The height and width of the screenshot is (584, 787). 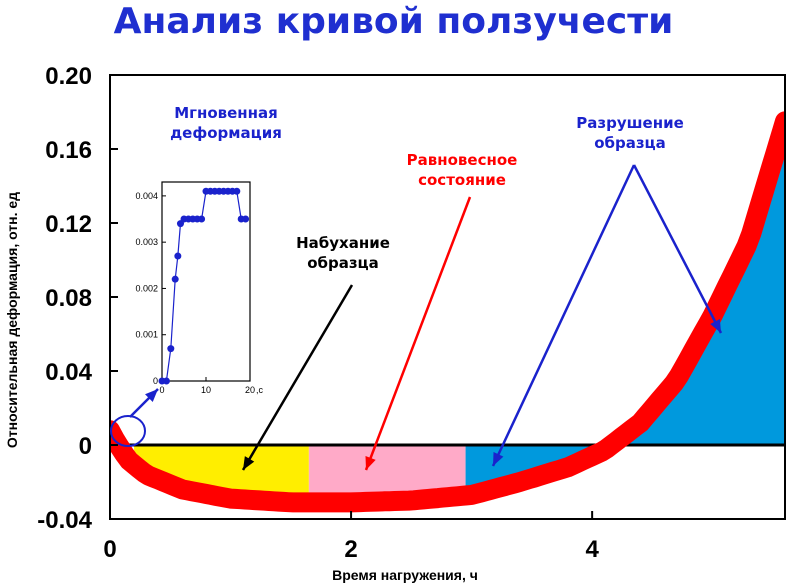 What do you see at coordinates (68, 372) in the screenshot?
I see `y-tick-label: 0.04` at bounding box center [68, 372].